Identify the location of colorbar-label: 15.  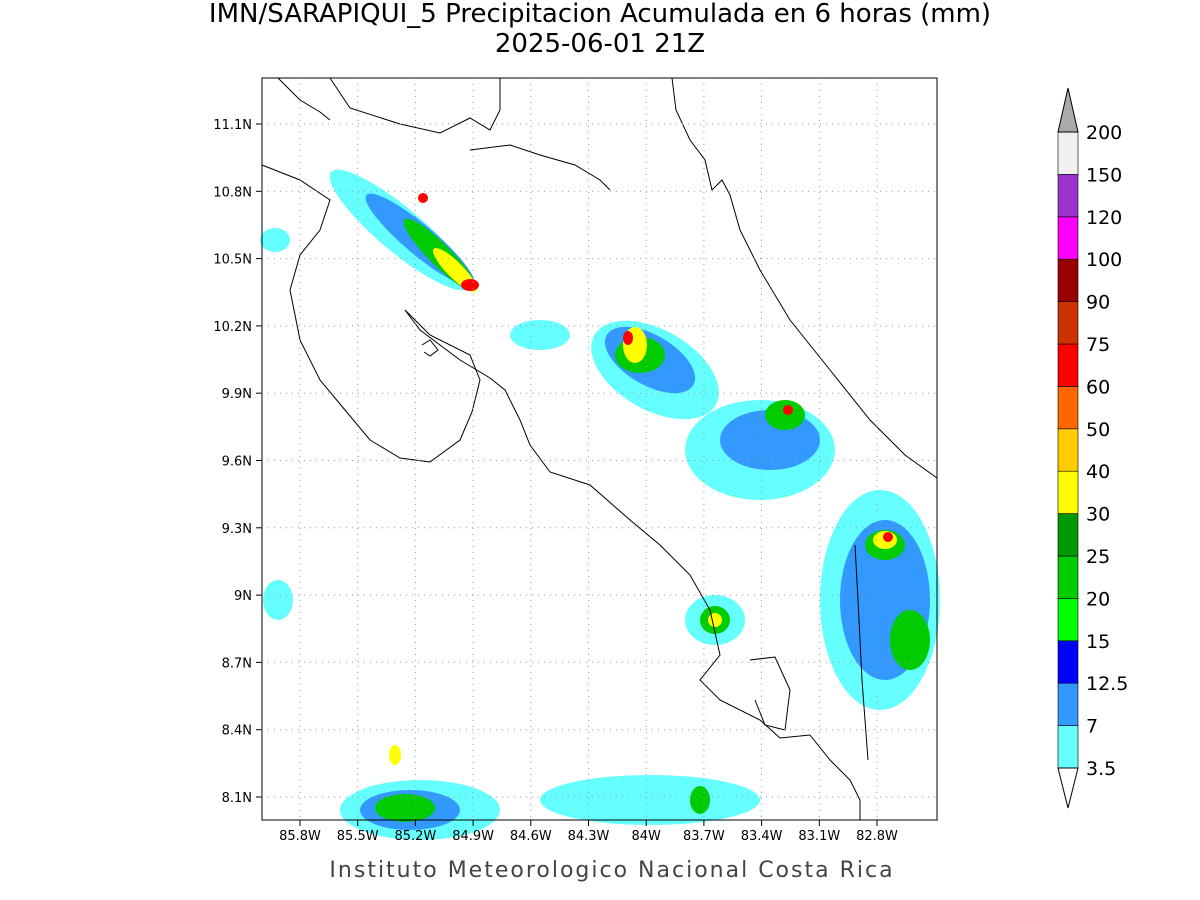
(1098, 642).